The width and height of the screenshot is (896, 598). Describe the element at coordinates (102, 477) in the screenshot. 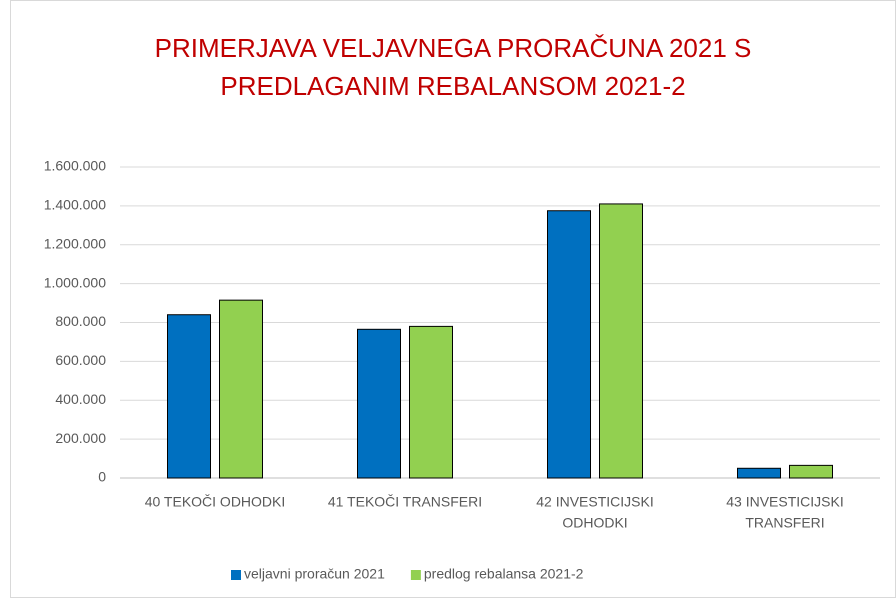

I see `y-tick-label: 0` at that location.